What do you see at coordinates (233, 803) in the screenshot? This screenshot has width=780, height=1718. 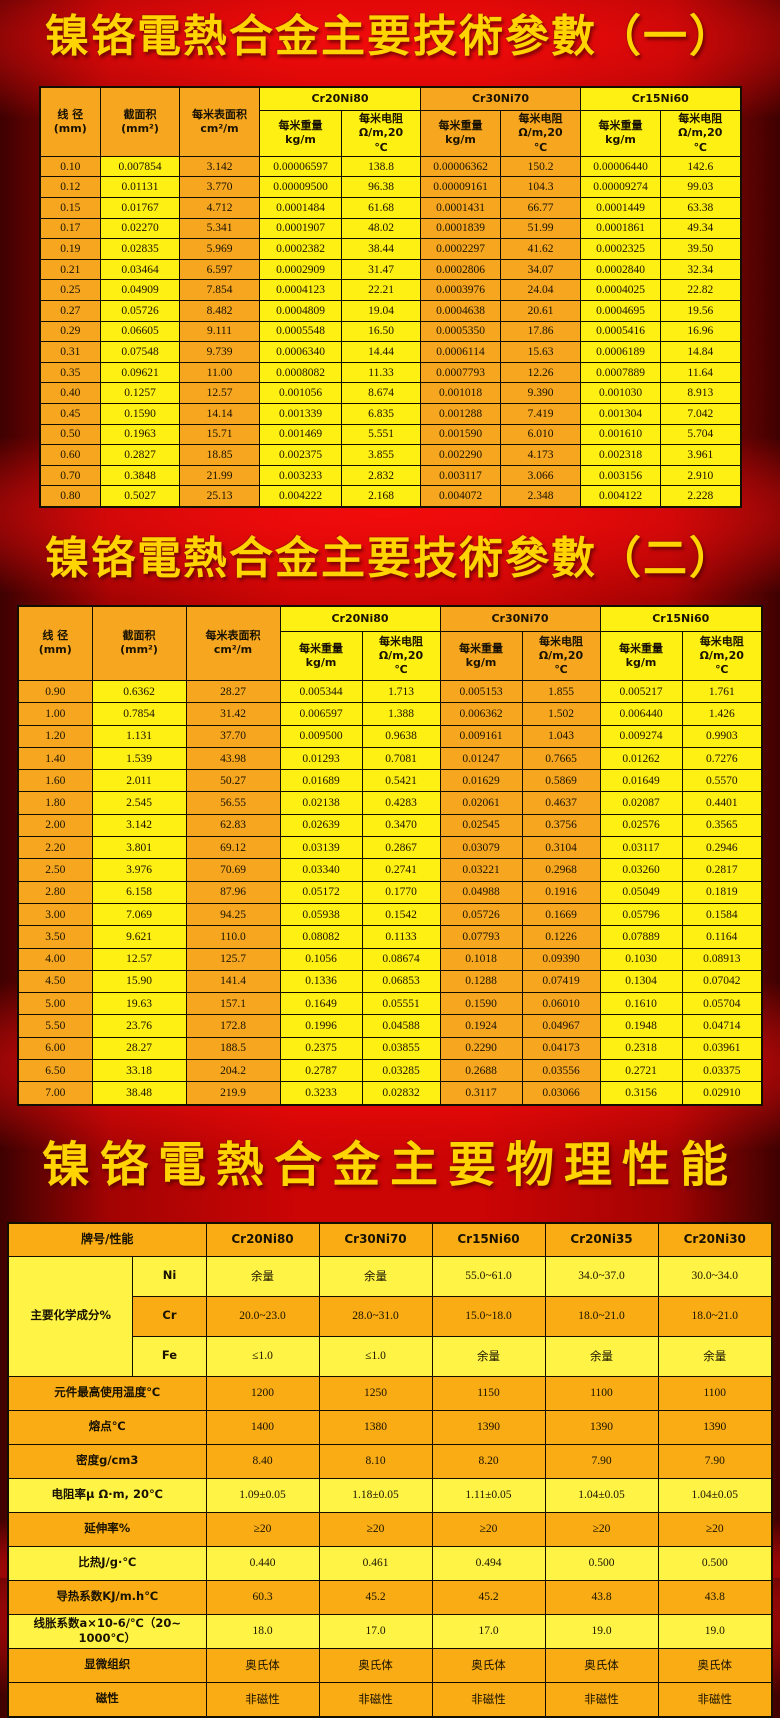 I see `value-cell: 56.55` at bounding box center [233, 803].